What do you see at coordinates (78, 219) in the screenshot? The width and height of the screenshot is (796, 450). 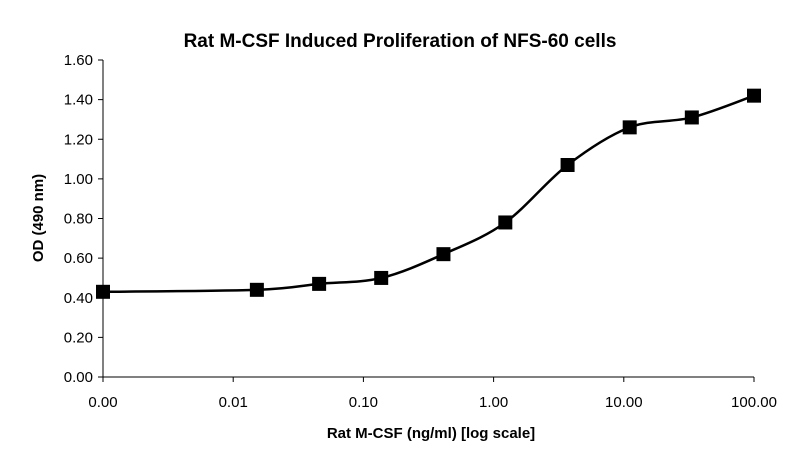 I see `y-tick-label: 0.80` at bounding box center [78, 219].